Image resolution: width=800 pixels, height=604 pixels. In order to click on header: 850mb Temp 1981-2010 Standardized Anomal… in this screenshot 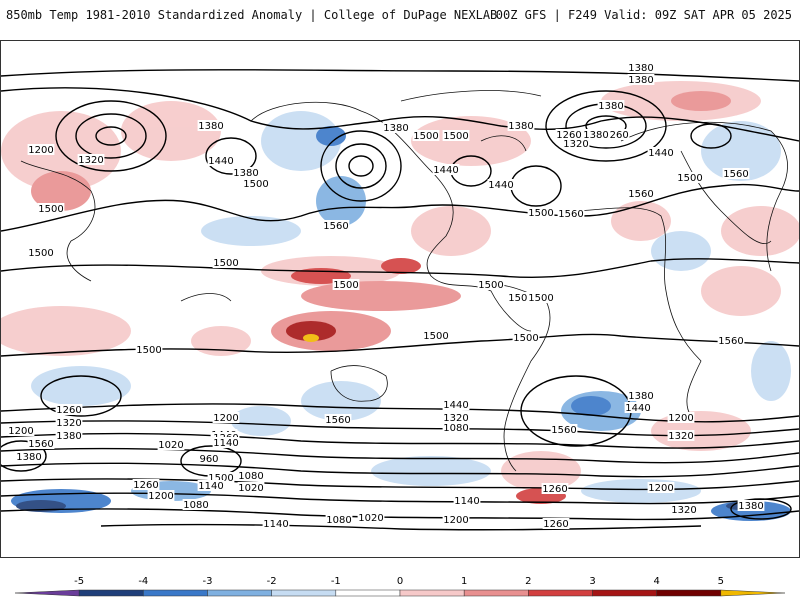, I will do `click(400, 15)`.